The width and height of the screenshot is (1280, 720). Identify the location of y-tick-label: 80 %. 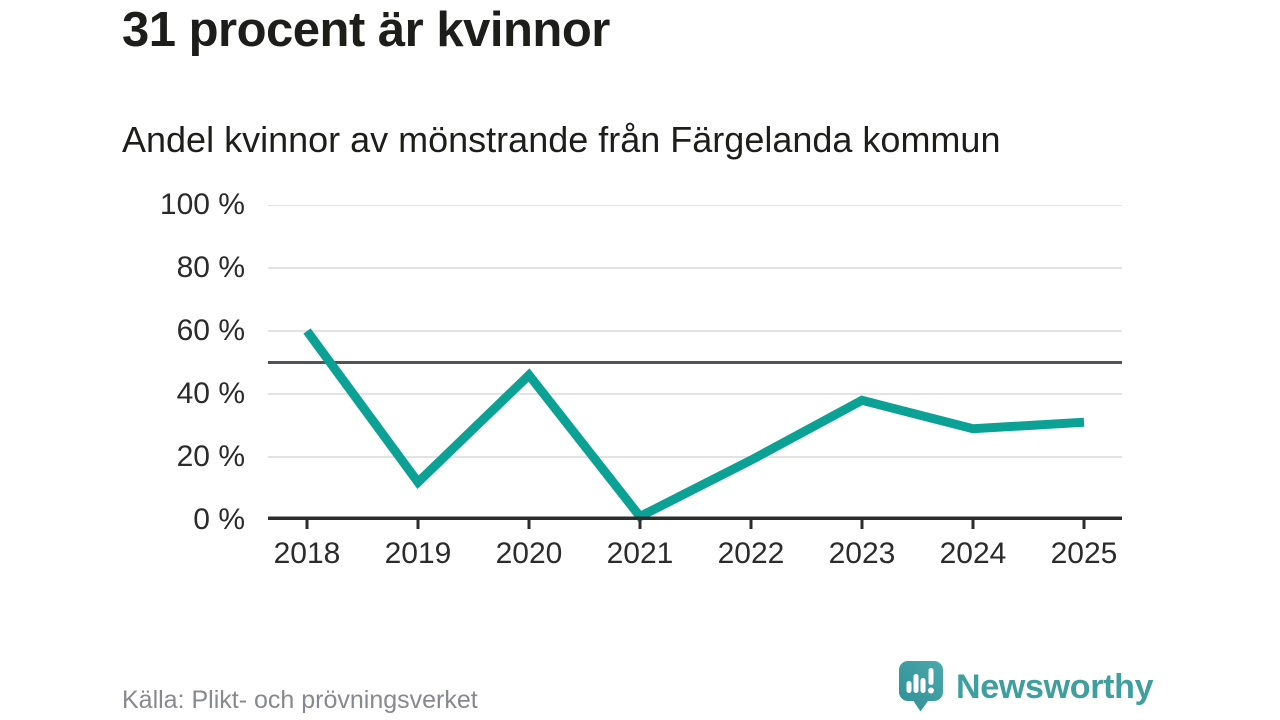
(210, 267).